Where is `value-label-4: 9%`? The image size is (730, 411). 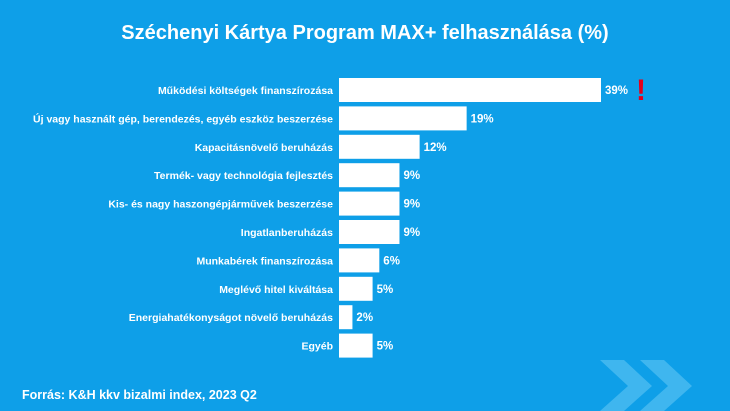
value-label-4: 9% is located at coordinates (411, 205).